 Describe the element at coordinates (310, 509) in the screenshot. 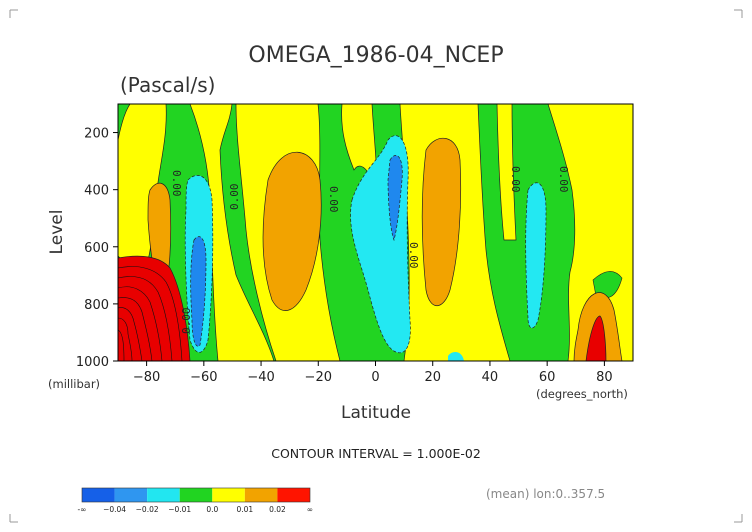

I see `colorbar-label: ∞` at that location.